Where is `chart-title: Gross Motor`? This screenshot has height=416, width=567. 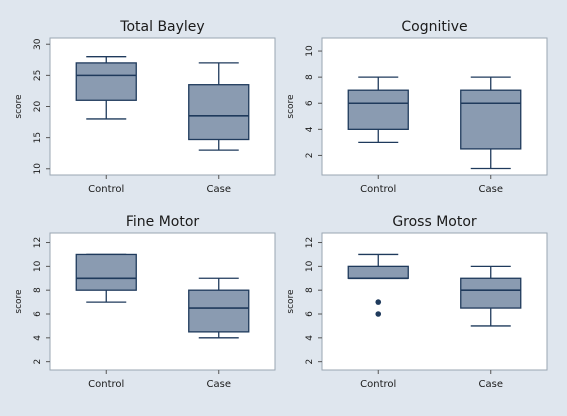
chart-title: Gross Motor is located at coordinates (434, 222).